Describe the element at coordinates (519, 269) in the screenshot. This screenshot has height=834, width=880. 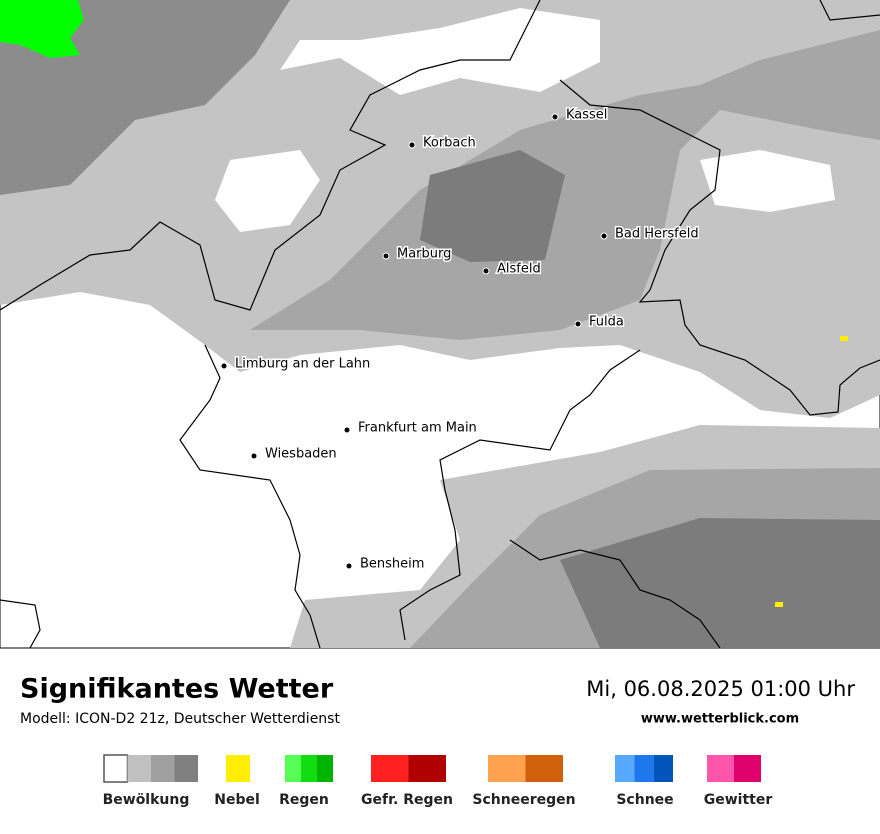
I see `city-label: Alsfeld` at that location.